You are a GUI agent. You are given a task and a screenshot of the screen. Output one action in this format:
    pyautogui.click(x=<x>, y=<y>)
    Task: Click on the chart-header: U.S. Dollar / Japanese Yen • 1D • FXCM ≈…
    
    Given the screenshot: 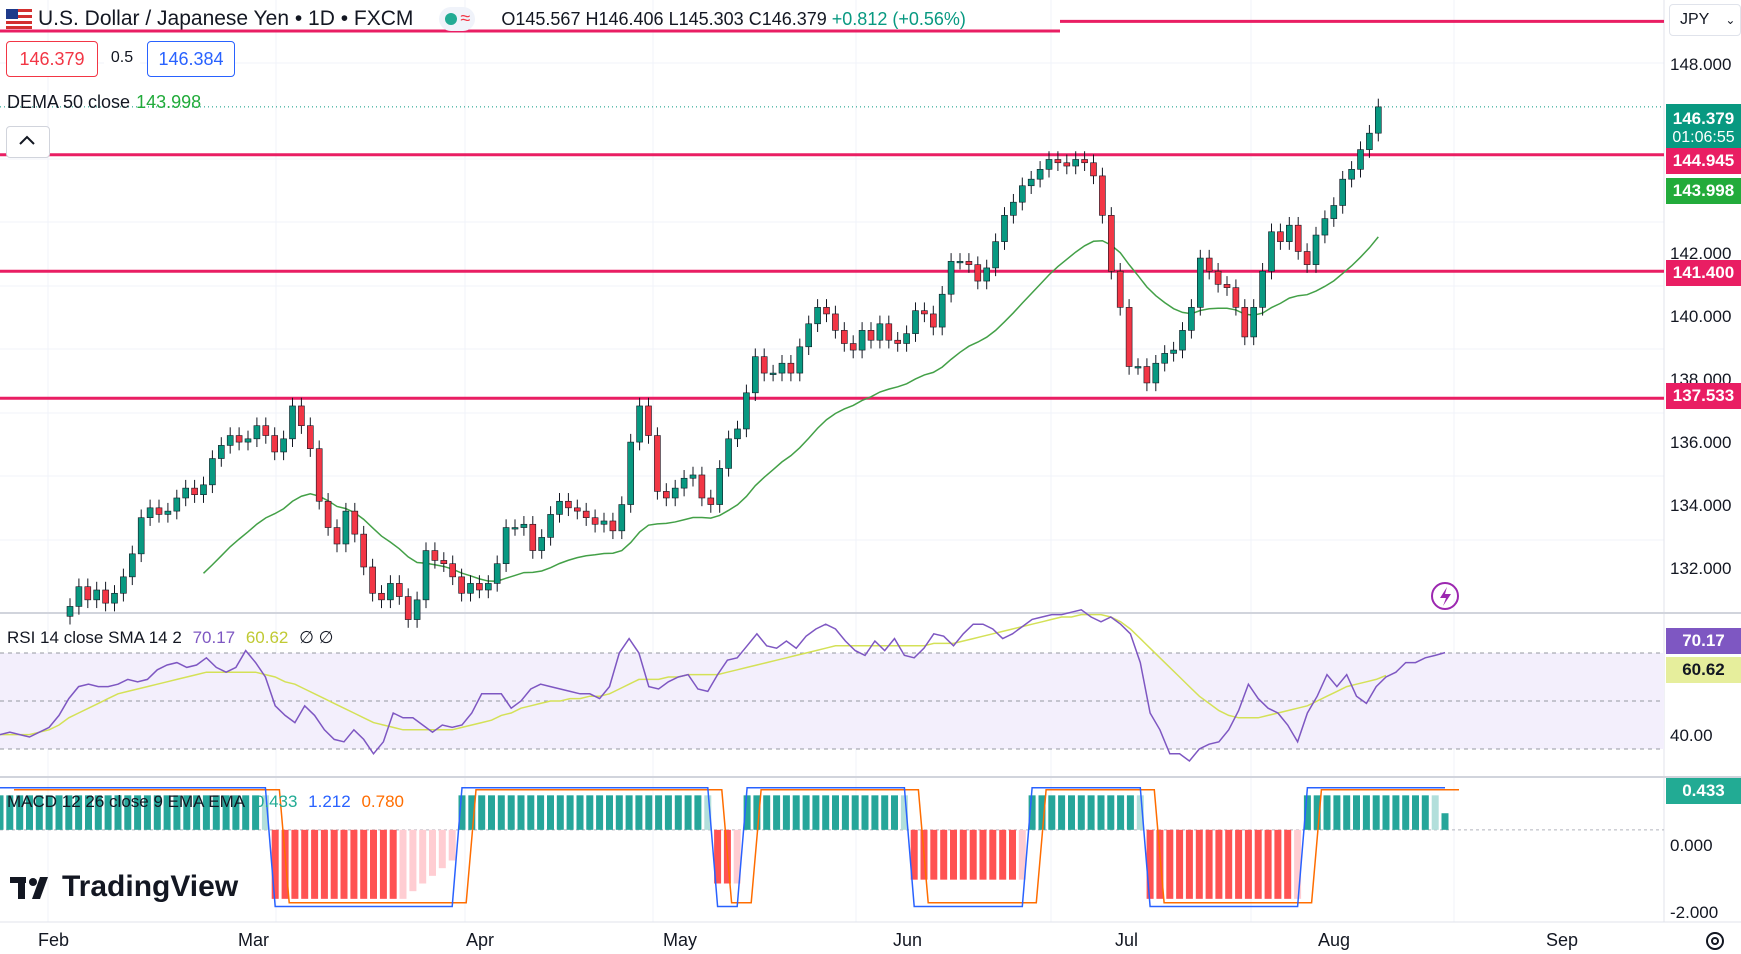 What is the action you would take?
    pyautogui.click(x=486, y=19)
    